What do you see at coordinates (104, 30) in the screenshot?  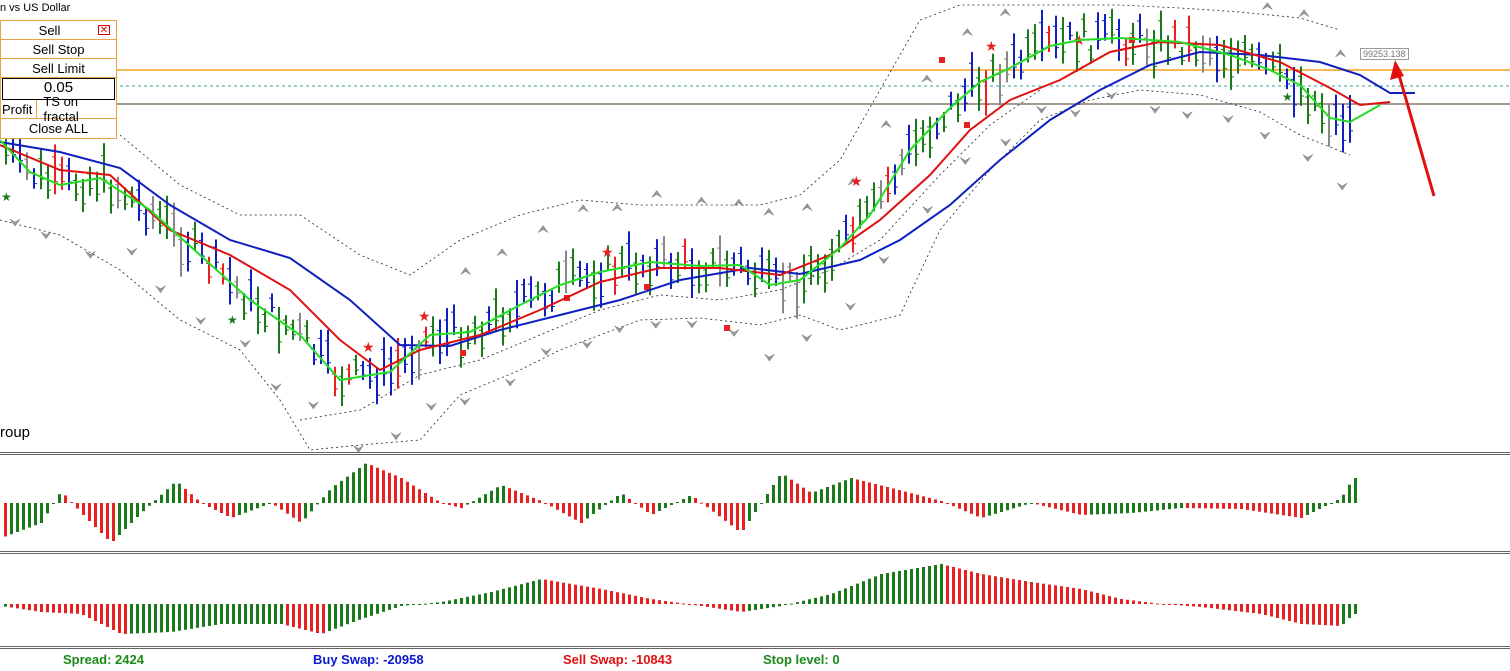 I see `close-x-icon: ✕` at bounding box center [104, 30].